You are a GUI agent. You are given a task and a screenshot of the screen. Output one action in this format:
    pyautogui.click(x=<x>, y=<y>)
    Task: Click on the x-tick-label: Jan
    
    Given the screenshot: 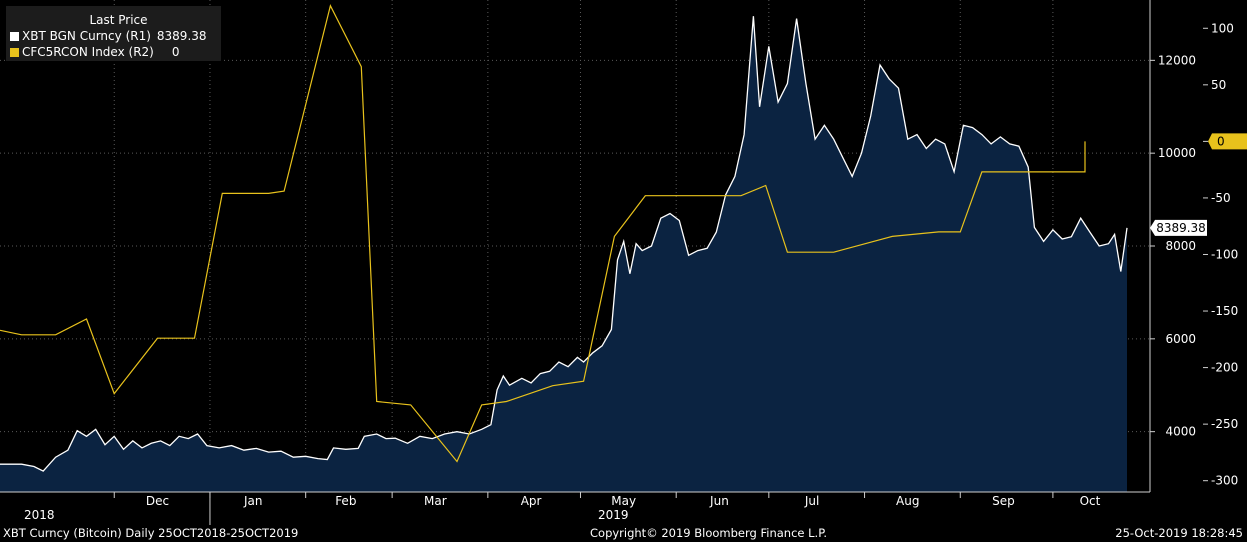 What is the action you would take?
    pyautogui.click(x=253, y=501)
    